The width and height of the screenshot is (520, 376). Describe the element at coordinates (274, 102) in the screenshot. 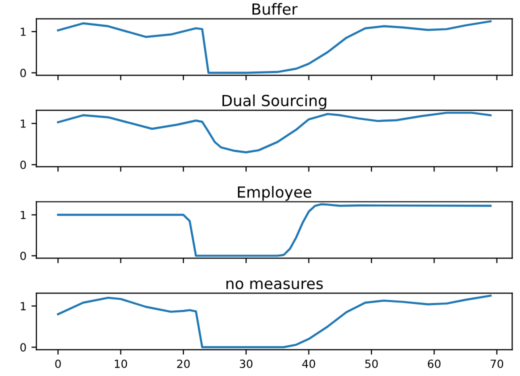

I see `chart-title: Dual Sourcing` at that location.